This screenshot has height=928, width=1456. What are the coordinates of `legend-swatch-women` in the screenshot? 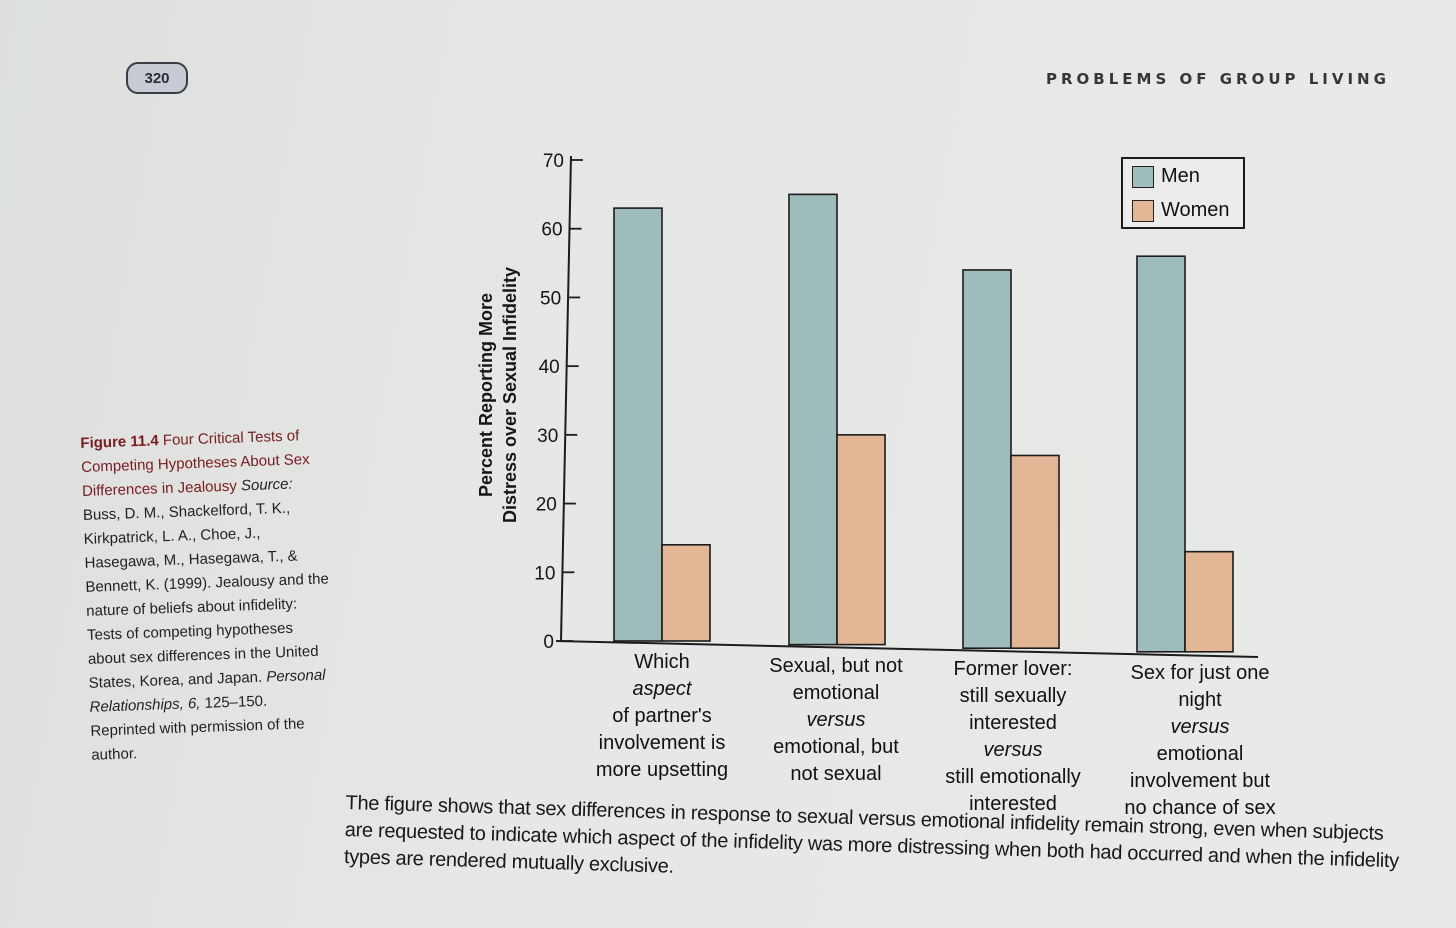 It's located at (1143, 210).